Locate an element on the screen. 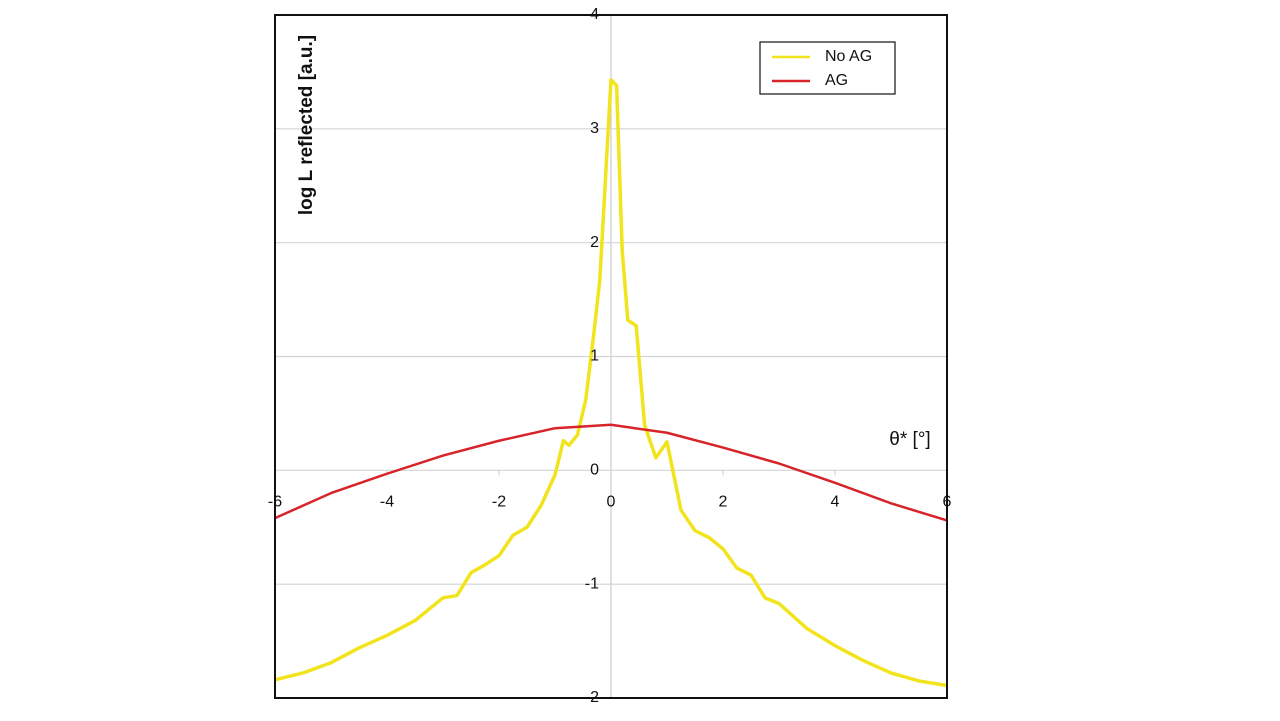 The width and height of the screenshot is (1280, 721). legend: No AG AG is located at coordinates (827, 68).